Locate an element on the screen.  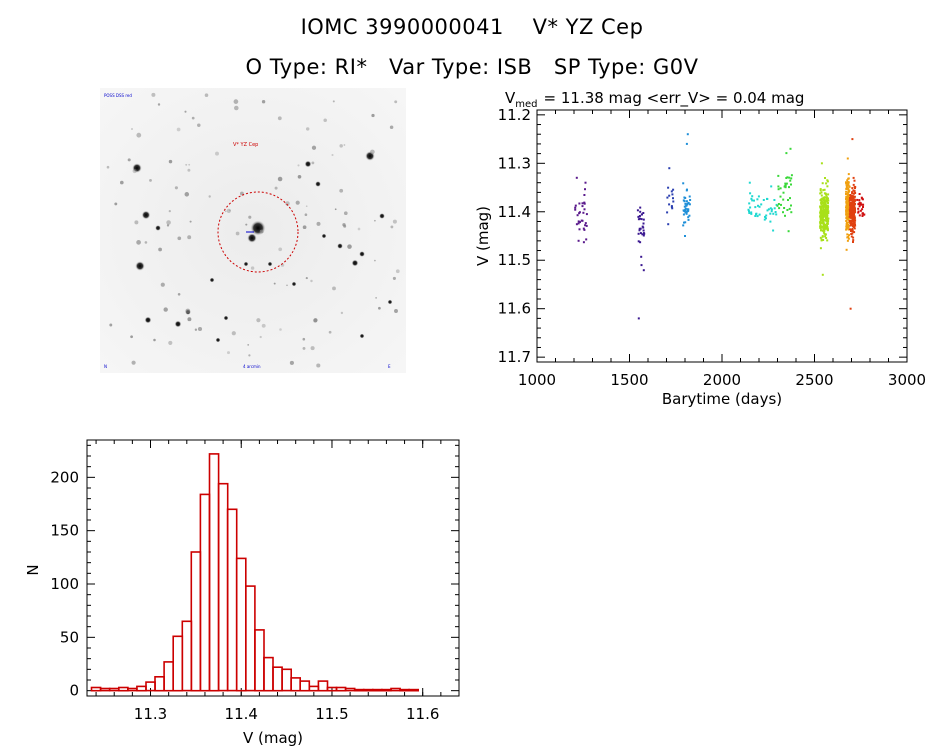
hist-xlabel: V (mag) is located at coordinates (273, 738).